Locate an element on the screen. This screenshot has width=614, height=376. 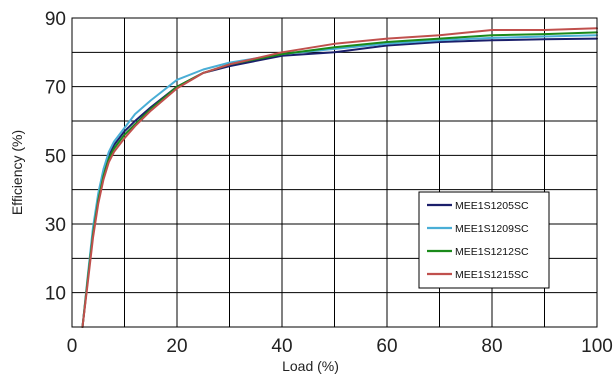
y-tick-label: 90 is located at coordinates (55, 19).